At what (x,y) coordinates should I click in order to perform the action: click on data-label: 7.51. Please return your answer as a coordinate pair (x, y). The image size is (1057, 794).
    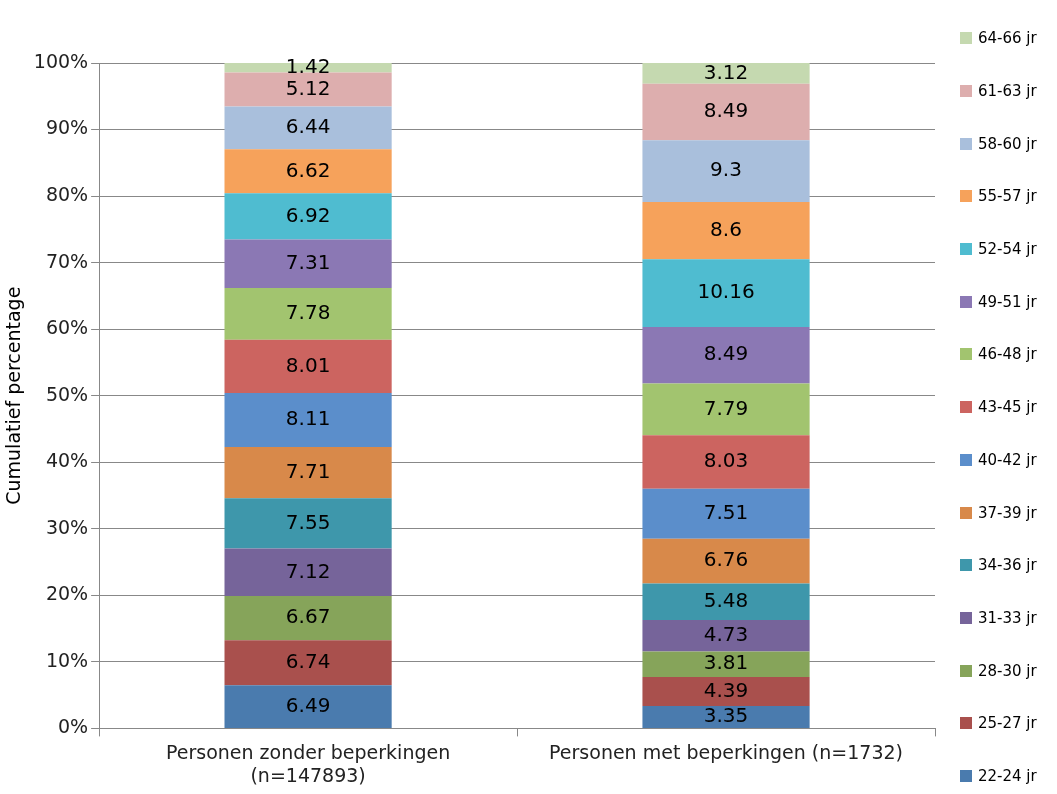
    Looking at the image, I should click on (726, 511).